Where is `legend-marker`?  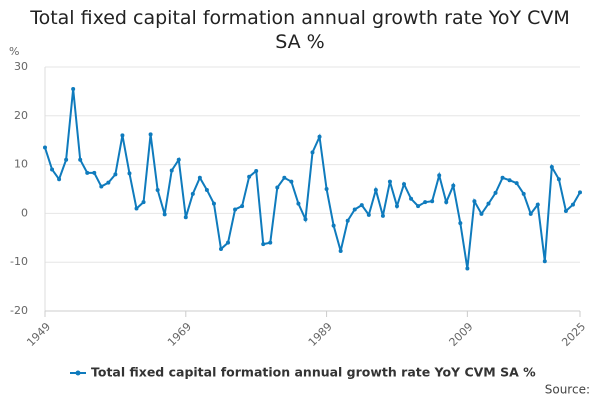
legend-marker is located at coordinates (78, 373).